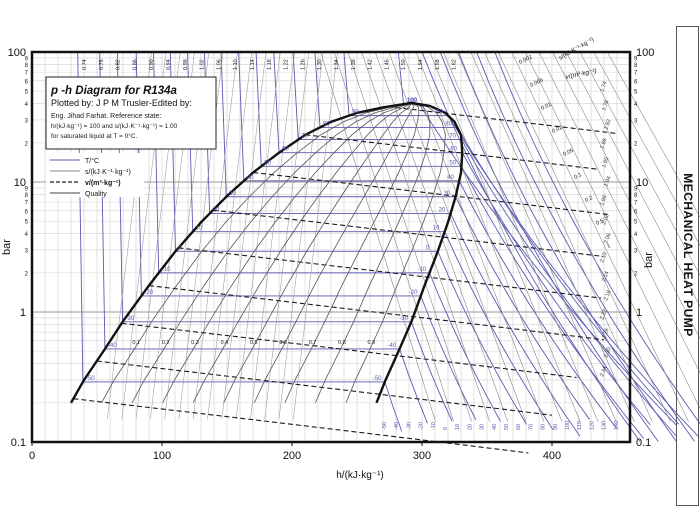 The width and height of the screenshot is (700, 519). What do you see at coordinates (439, 113) in the screenshot?
I see `isotherm-label-vapor: 90` at bounding box center [439, 113].